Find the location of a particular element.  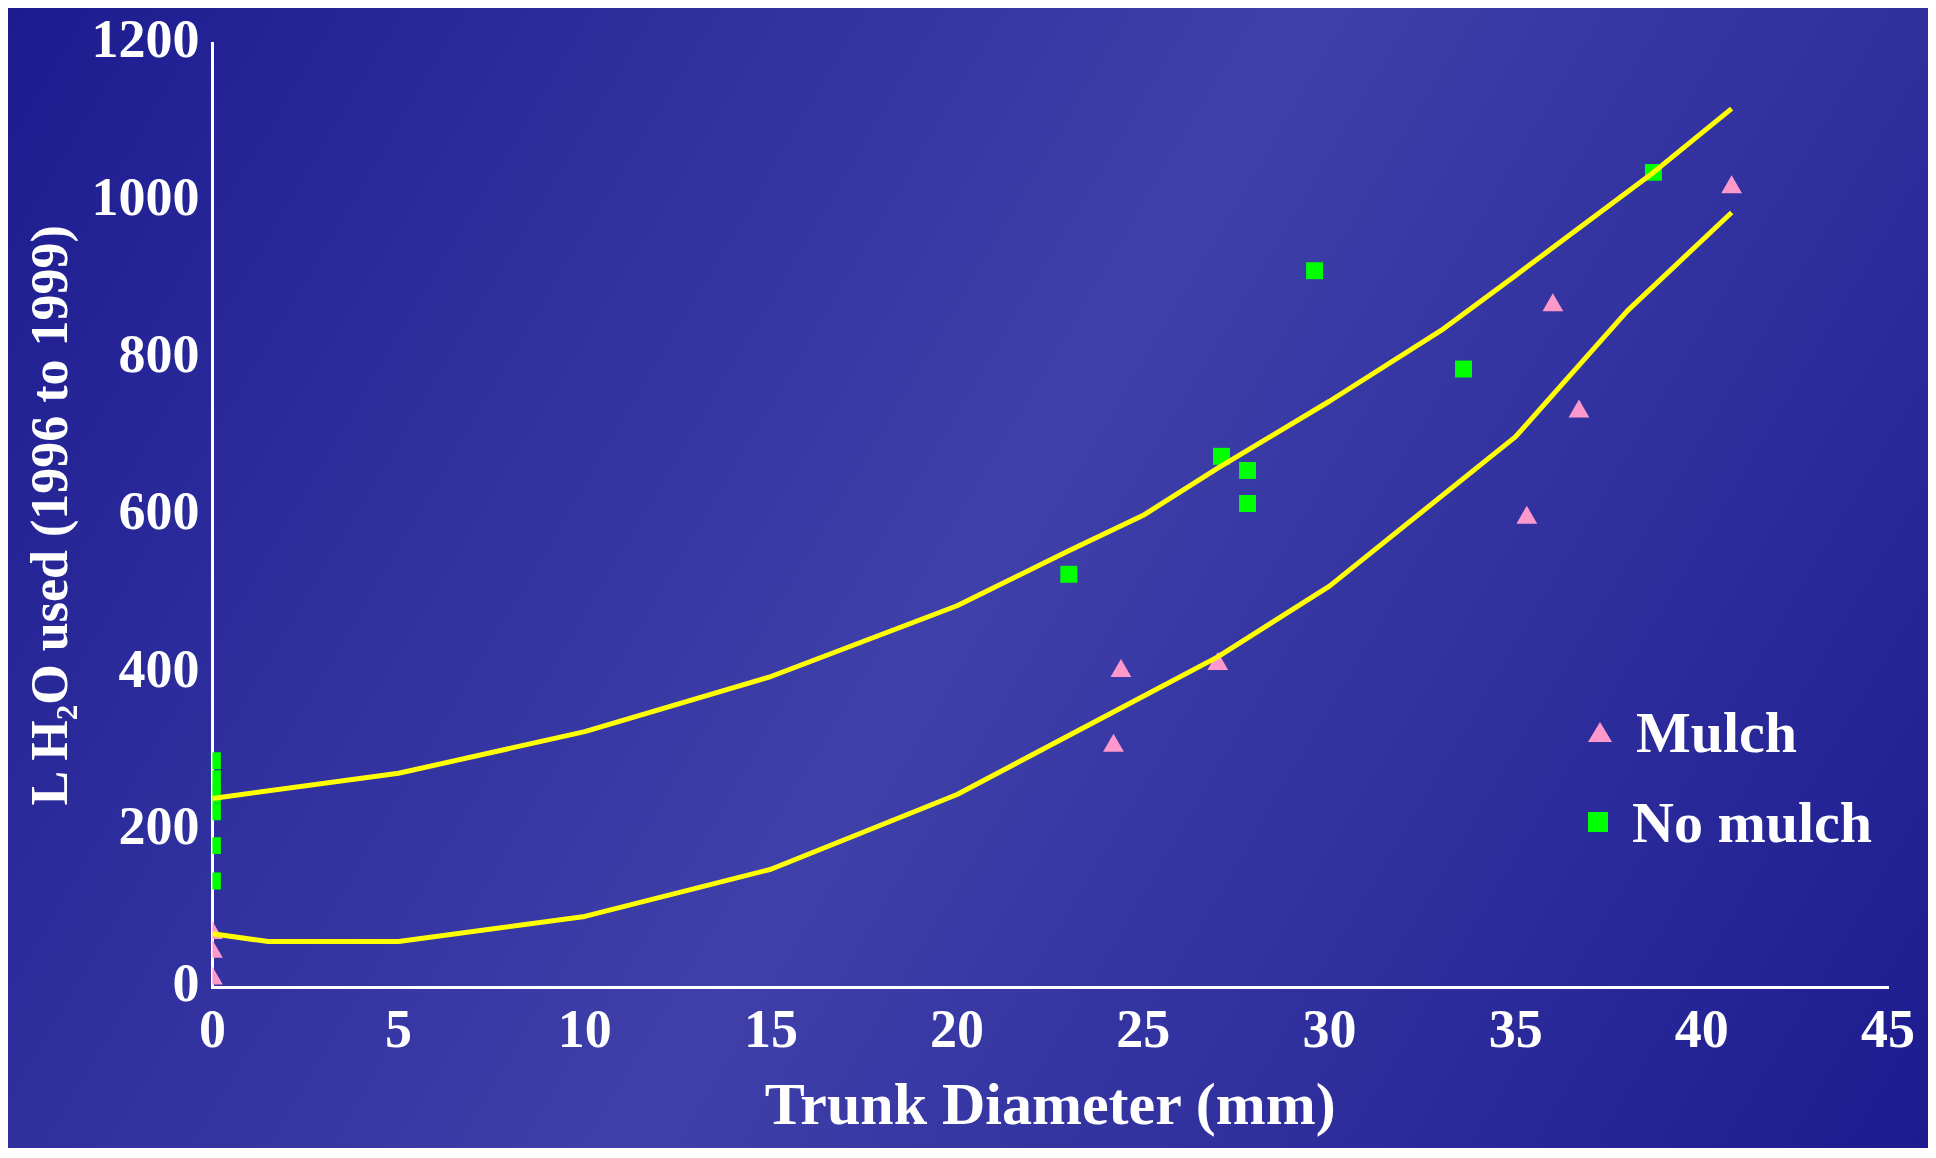

y-tick-label: 0 is located at coordinates (186, 983).